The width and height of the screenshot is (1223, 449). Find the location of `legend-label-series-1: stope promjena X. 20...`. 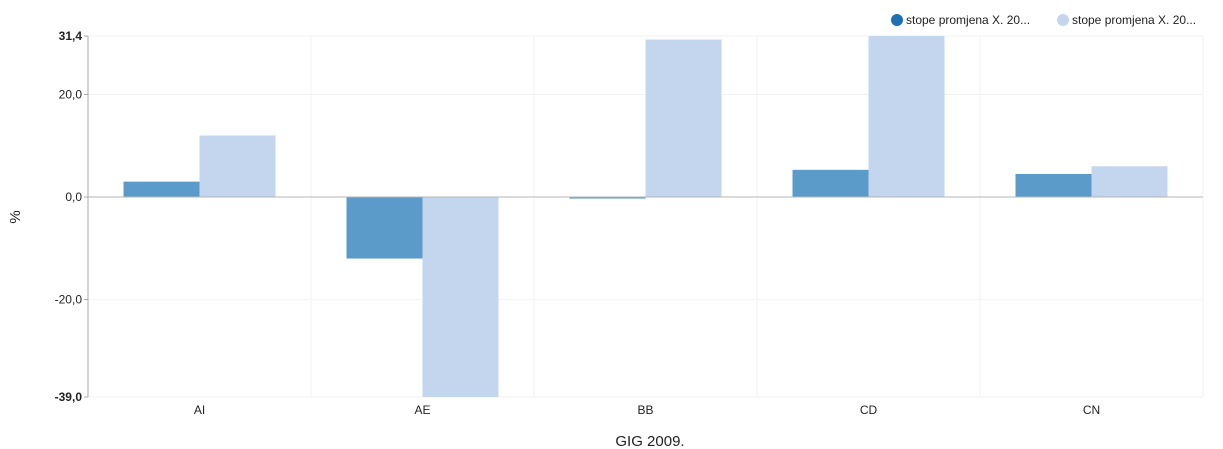

legend-label-series-1: stope promjena X. 20... is located at coordinates (968, 20).